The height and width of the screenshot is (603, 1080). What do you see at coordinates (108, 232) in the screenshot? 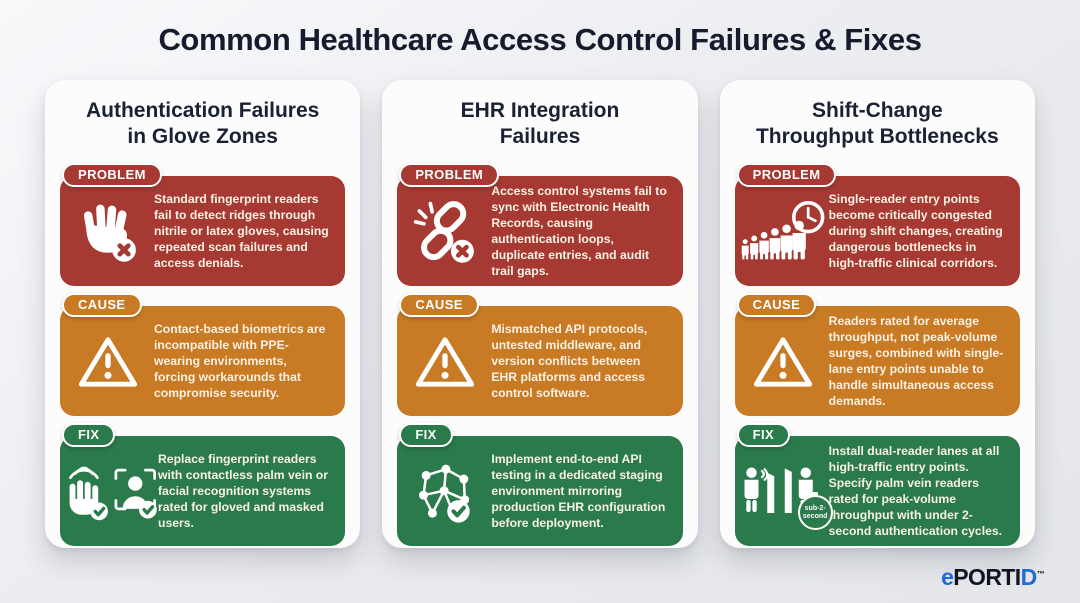
I see `gloved-hand-x-icon` at bounding box center [108, 232].